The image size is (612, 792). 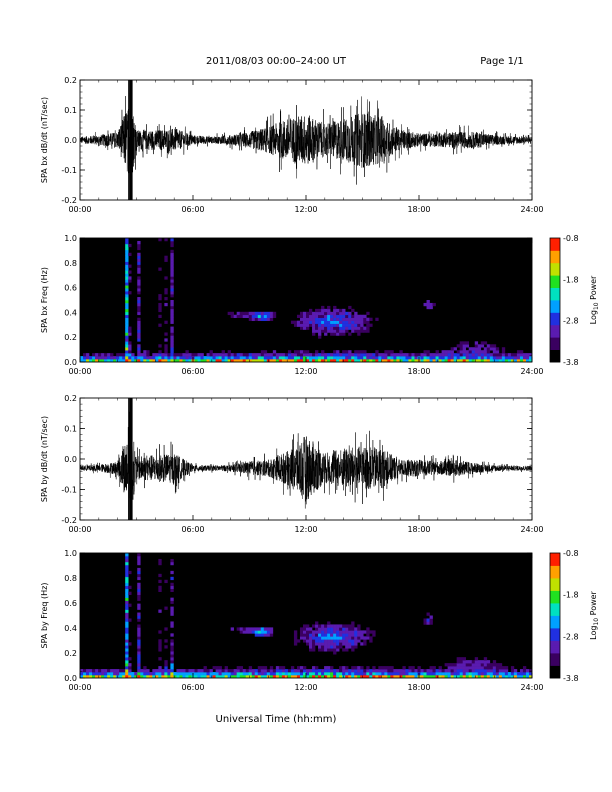 What do you see at coordinates (594, 299) in the screenshot?
I see `colorbar-label: Log10 Power` at bounding box center [594, 299].